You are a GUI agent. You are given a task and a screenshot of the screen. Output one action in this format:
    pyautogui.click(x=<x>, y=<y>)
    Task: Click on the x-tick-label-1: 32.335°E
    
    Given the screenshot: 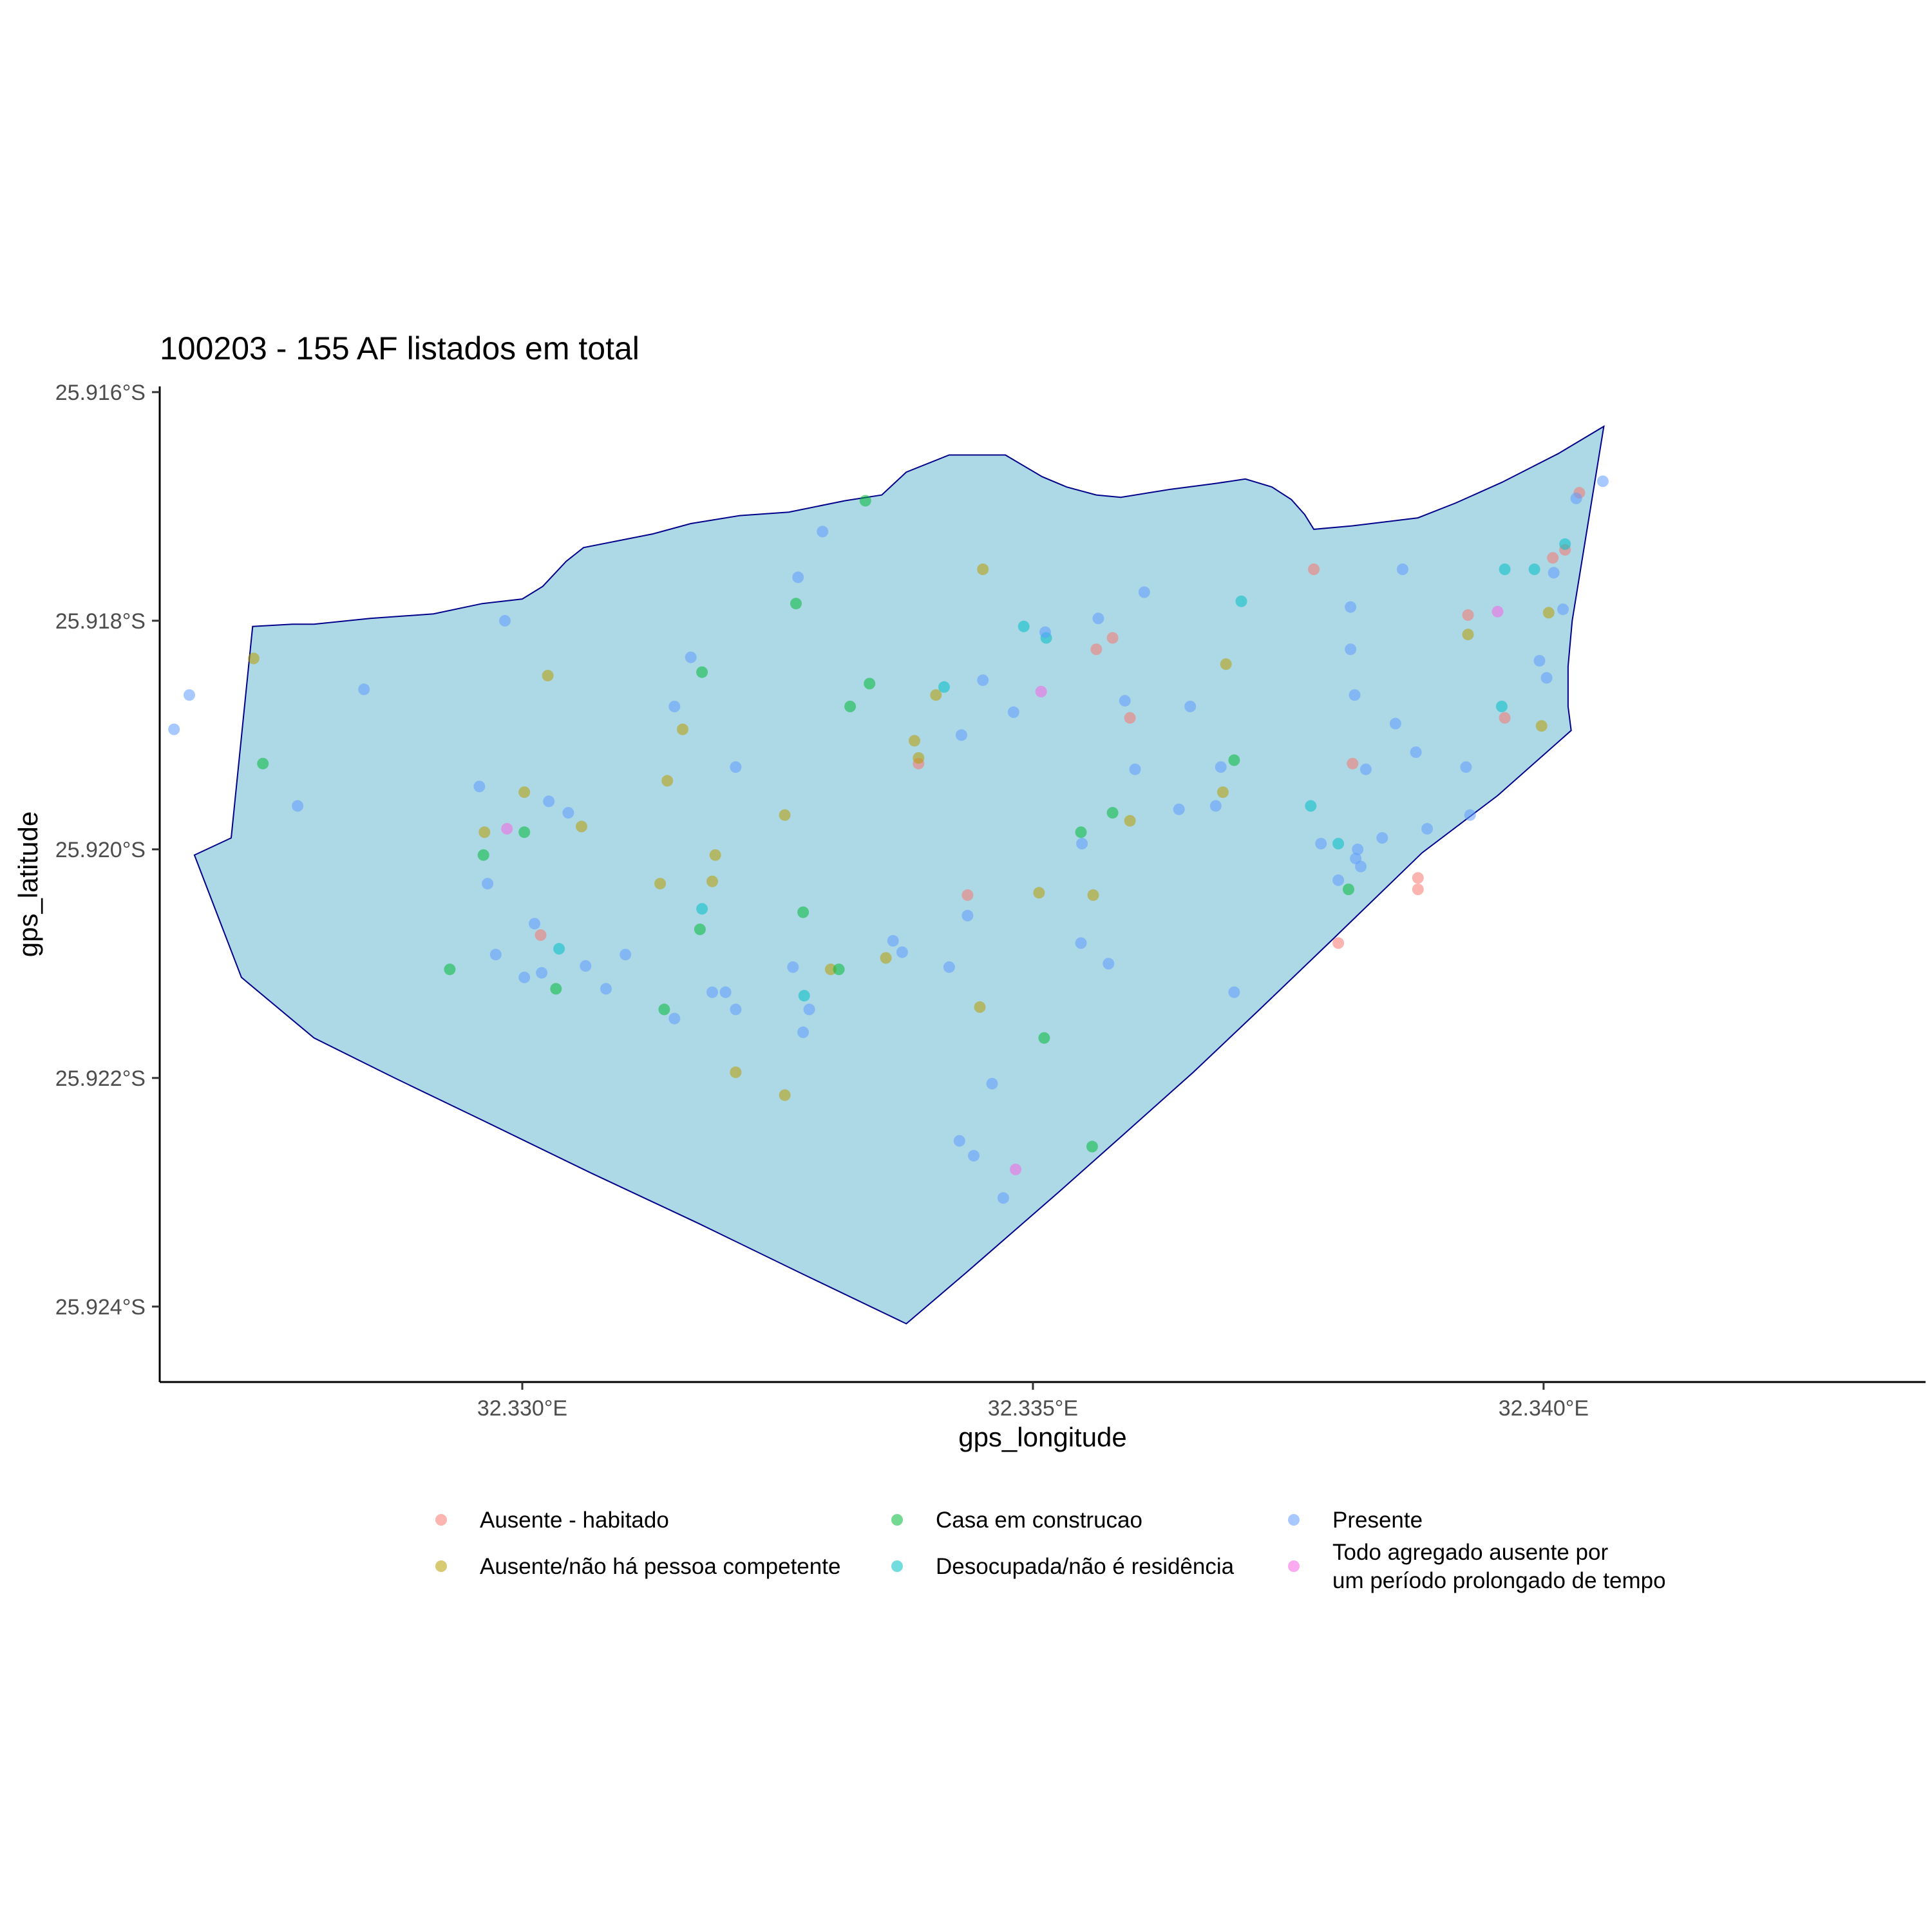 What is the action you would take?
    pyautogui.click(x=1033, y=1409)
    